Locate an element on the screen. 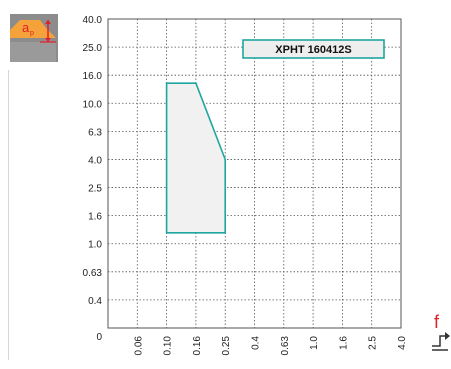 The height and width of the screenshot is (369, 451). y-tick-label: 4.0 is located at coordinates (95, 160).